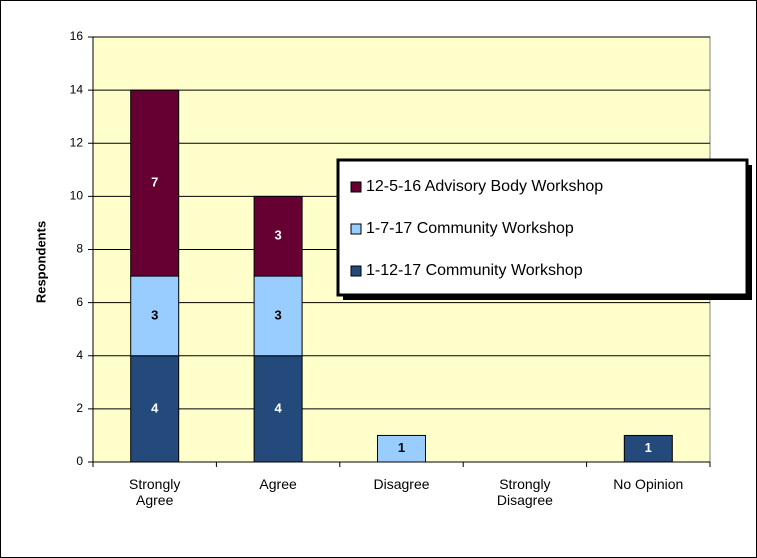  I want to click on y-tick-label: 4, so click(79, 355).